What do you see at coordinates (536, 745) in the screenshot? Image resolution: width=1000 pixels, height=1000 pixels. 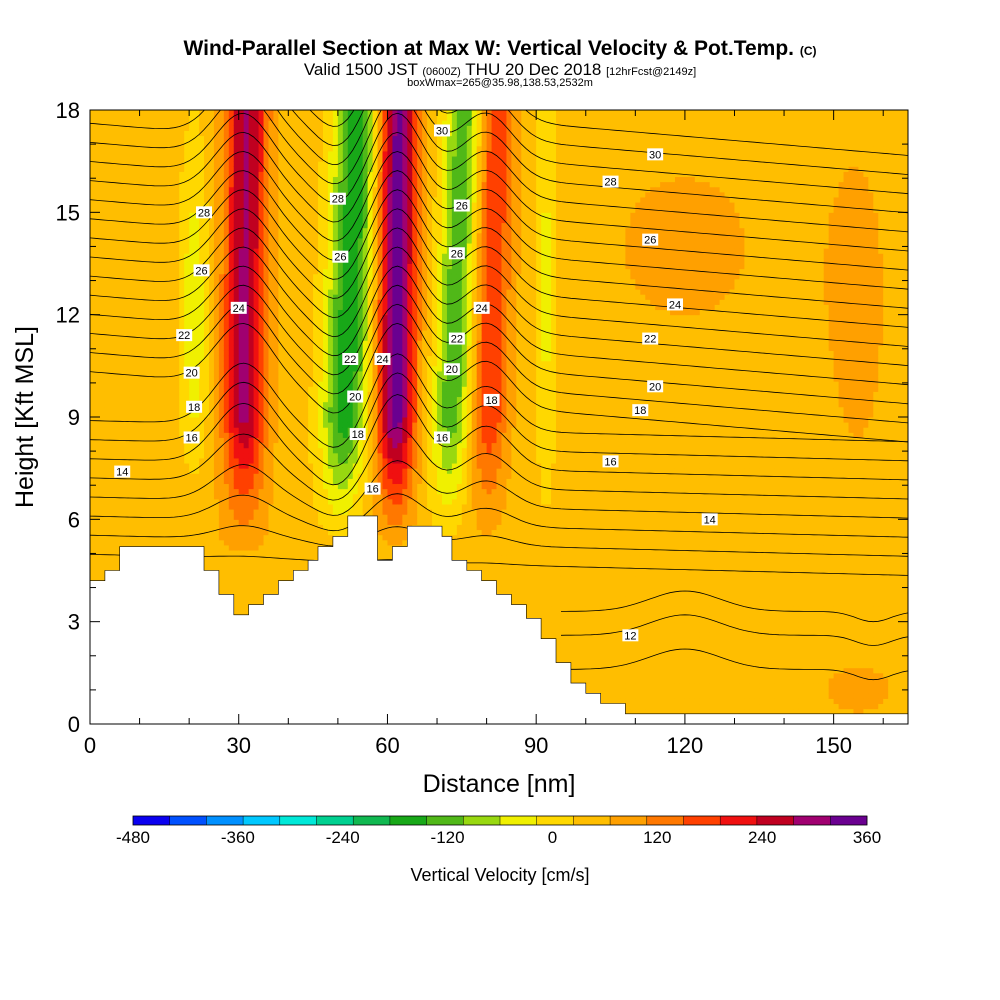 I see `x-tick-label: 90` at bounding box center [536, 745].